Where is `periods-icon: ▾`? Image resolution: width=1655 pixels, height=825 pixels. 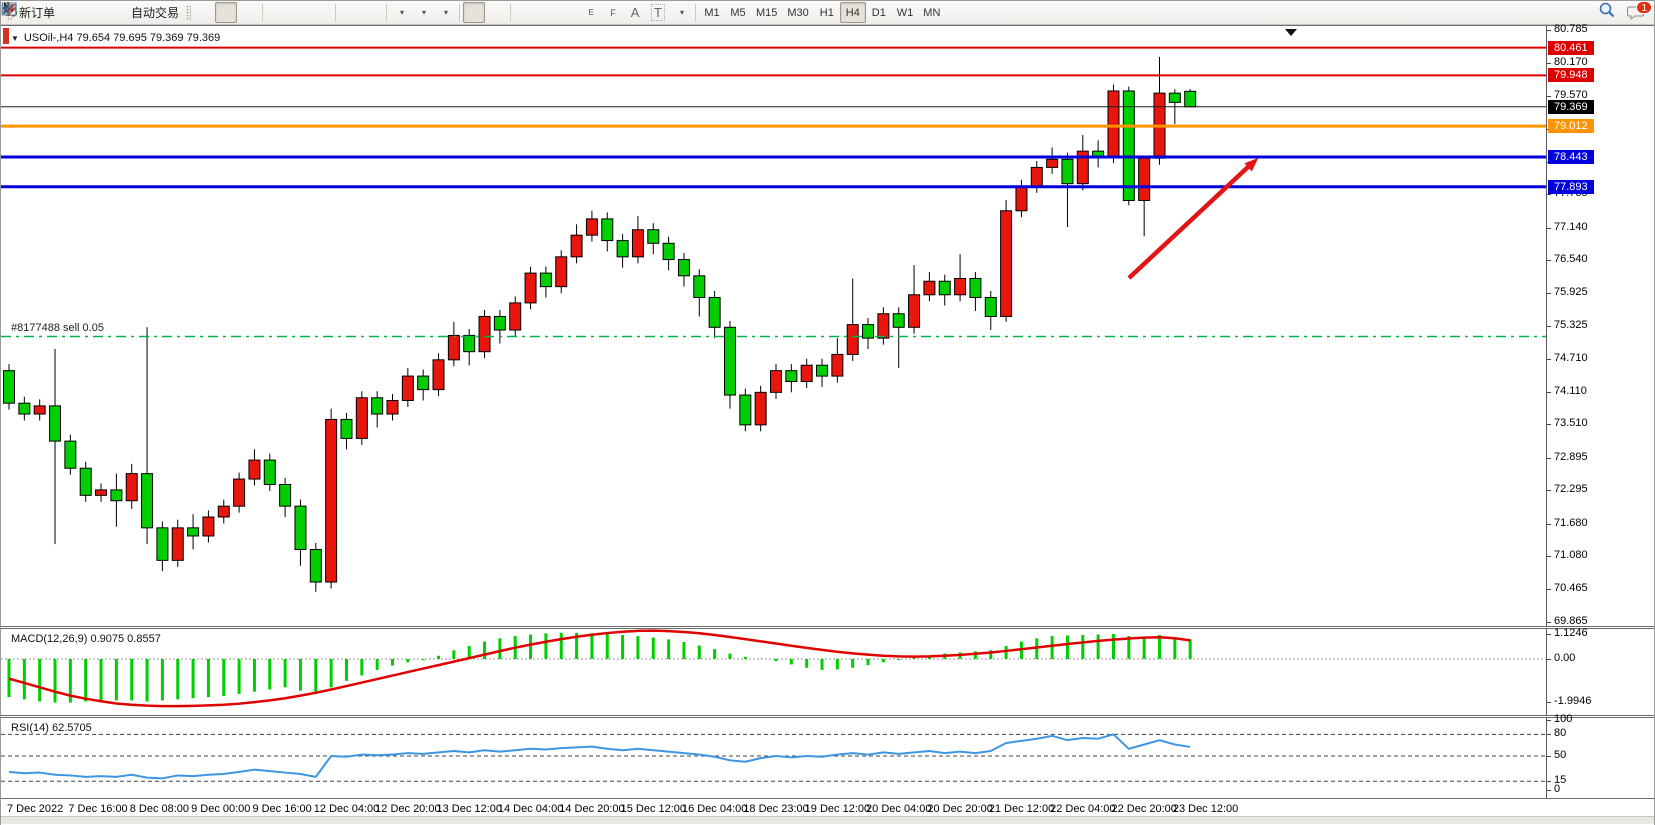
periods-icon: ▾ is located at coordinates (218, 12).